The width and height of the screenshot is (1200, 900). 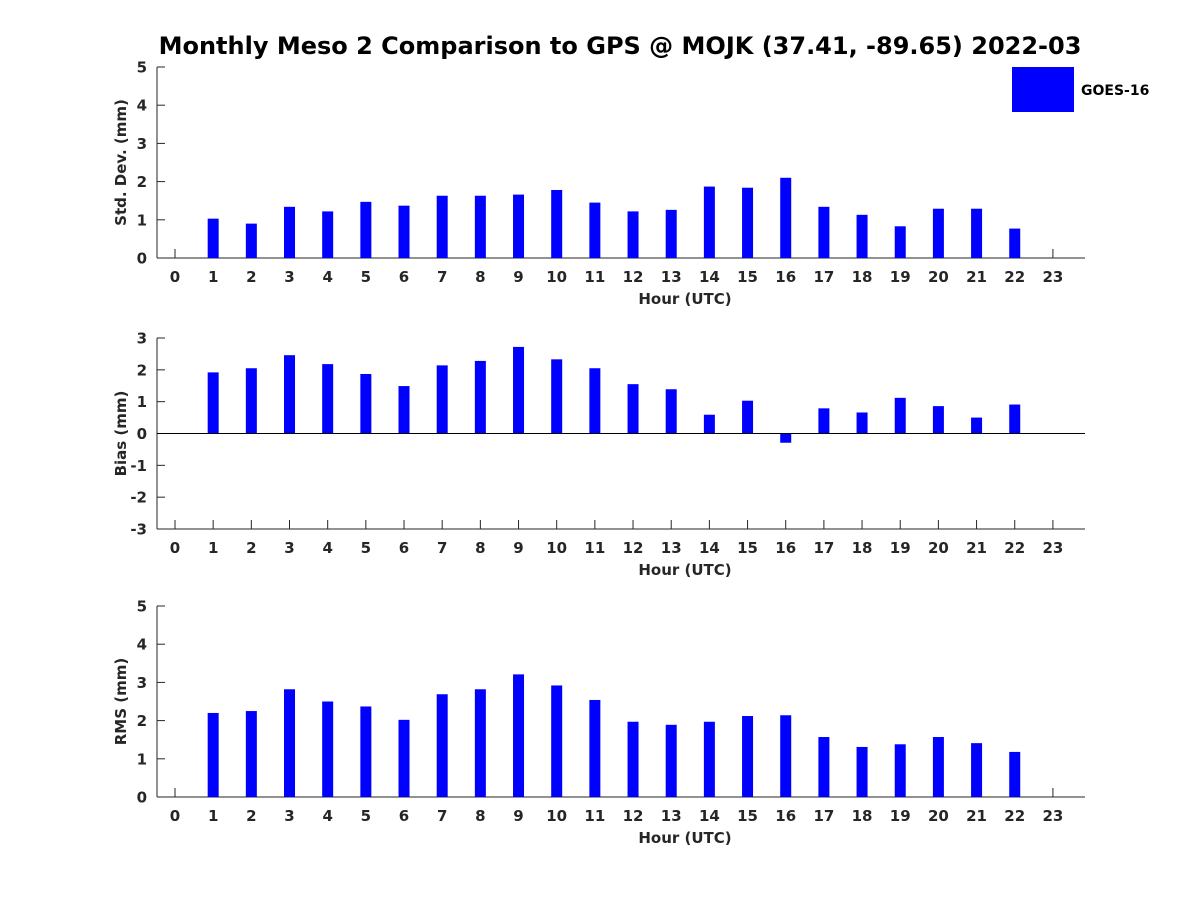 I want to click on x-tick-label: 9, so click(x=518, y=548).